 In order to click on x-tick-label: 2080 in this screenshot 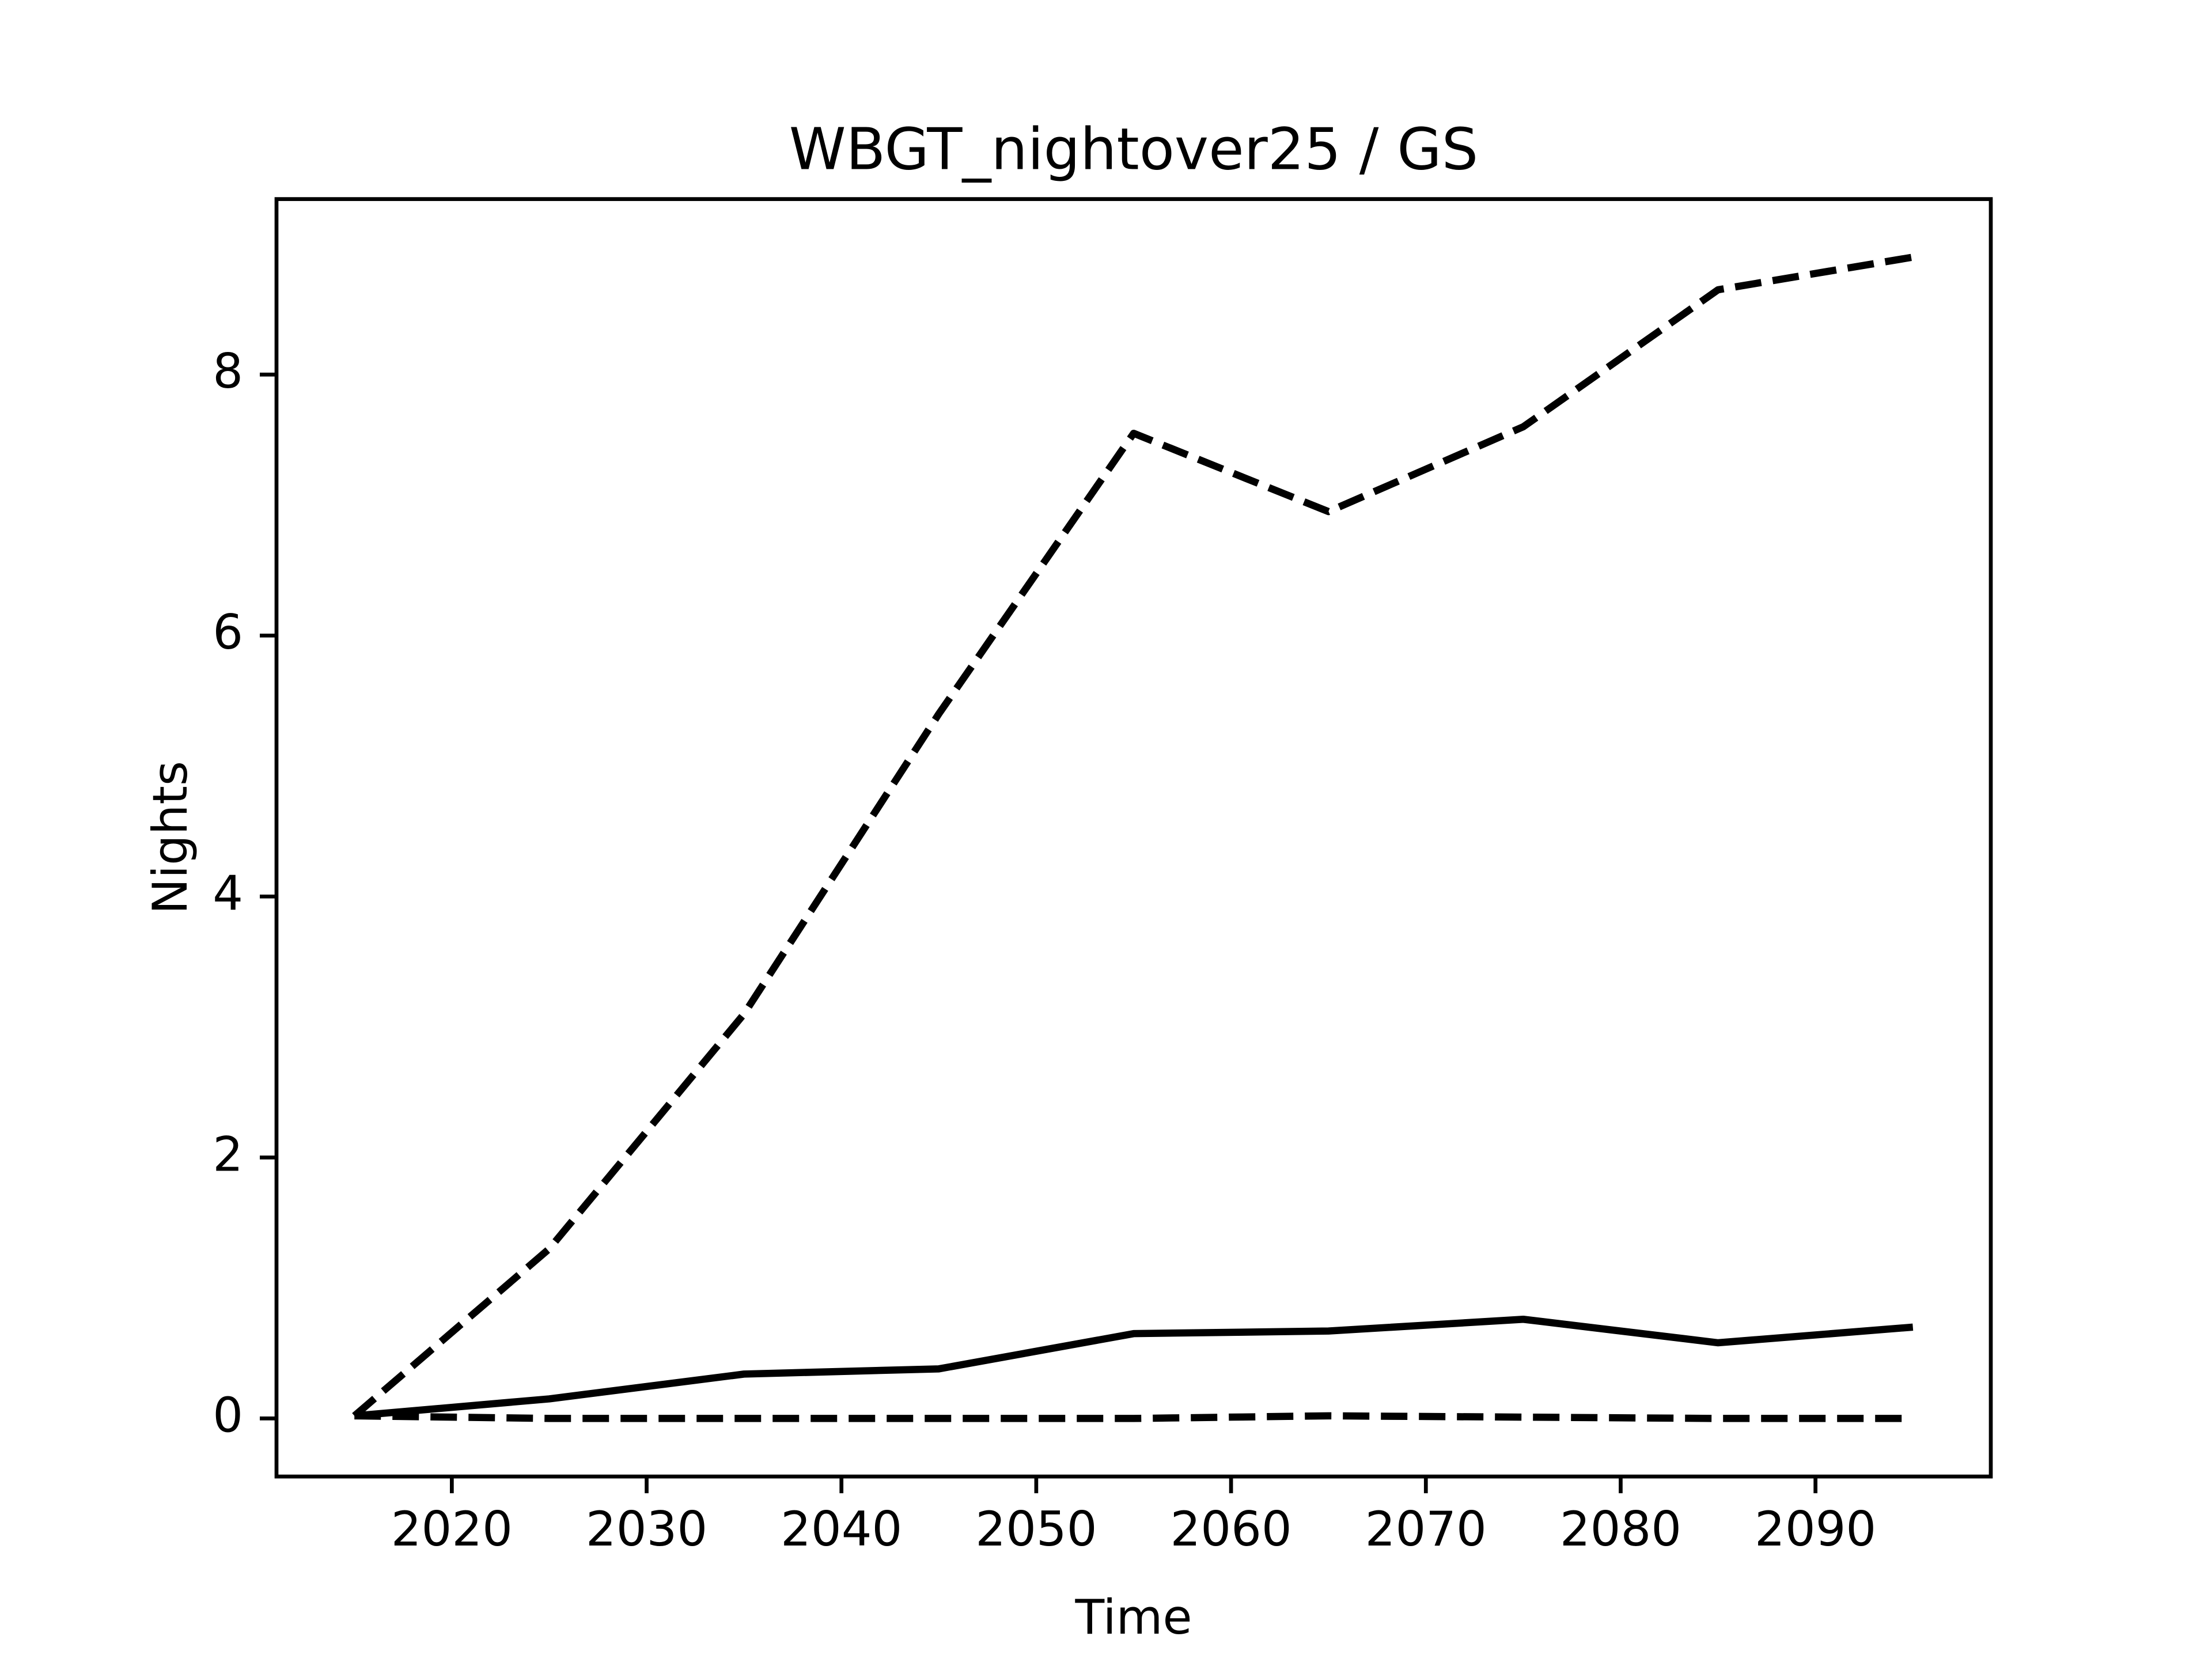, I will do `click(1620, 1529)`.